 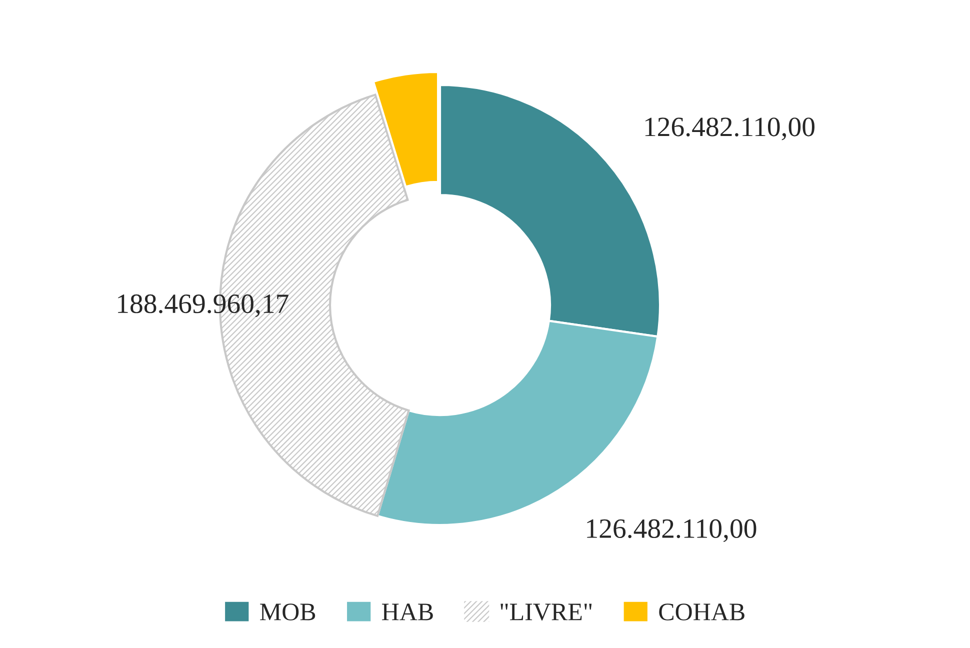 What do you see at coordinates (407, 612) in the screenshot?
I see `legend-label: HAB` at bounding box center [407, 612].